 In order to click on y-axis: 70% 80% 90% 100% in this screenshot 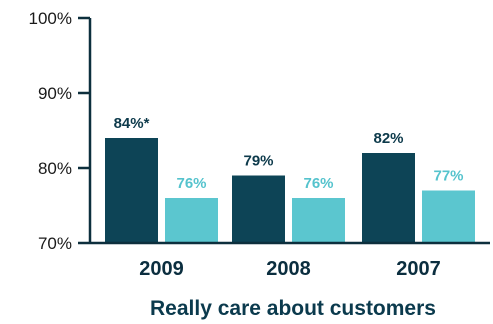, I will do `click(60, 131)`.